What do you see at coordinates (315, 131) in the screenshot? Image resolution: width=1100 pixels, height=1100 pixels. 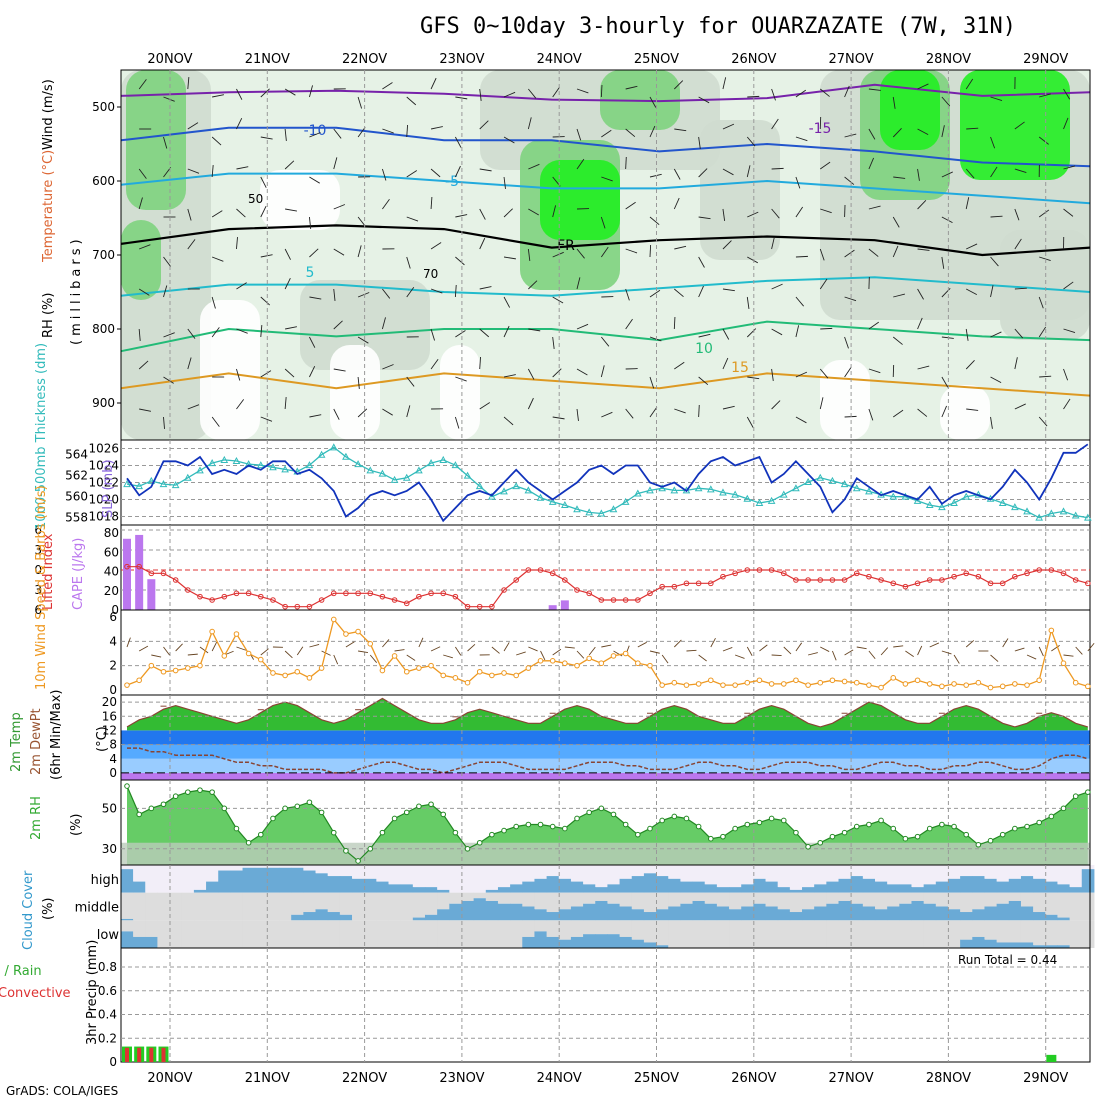 I see `contour-label: -10` at bounding box center [315, 131].